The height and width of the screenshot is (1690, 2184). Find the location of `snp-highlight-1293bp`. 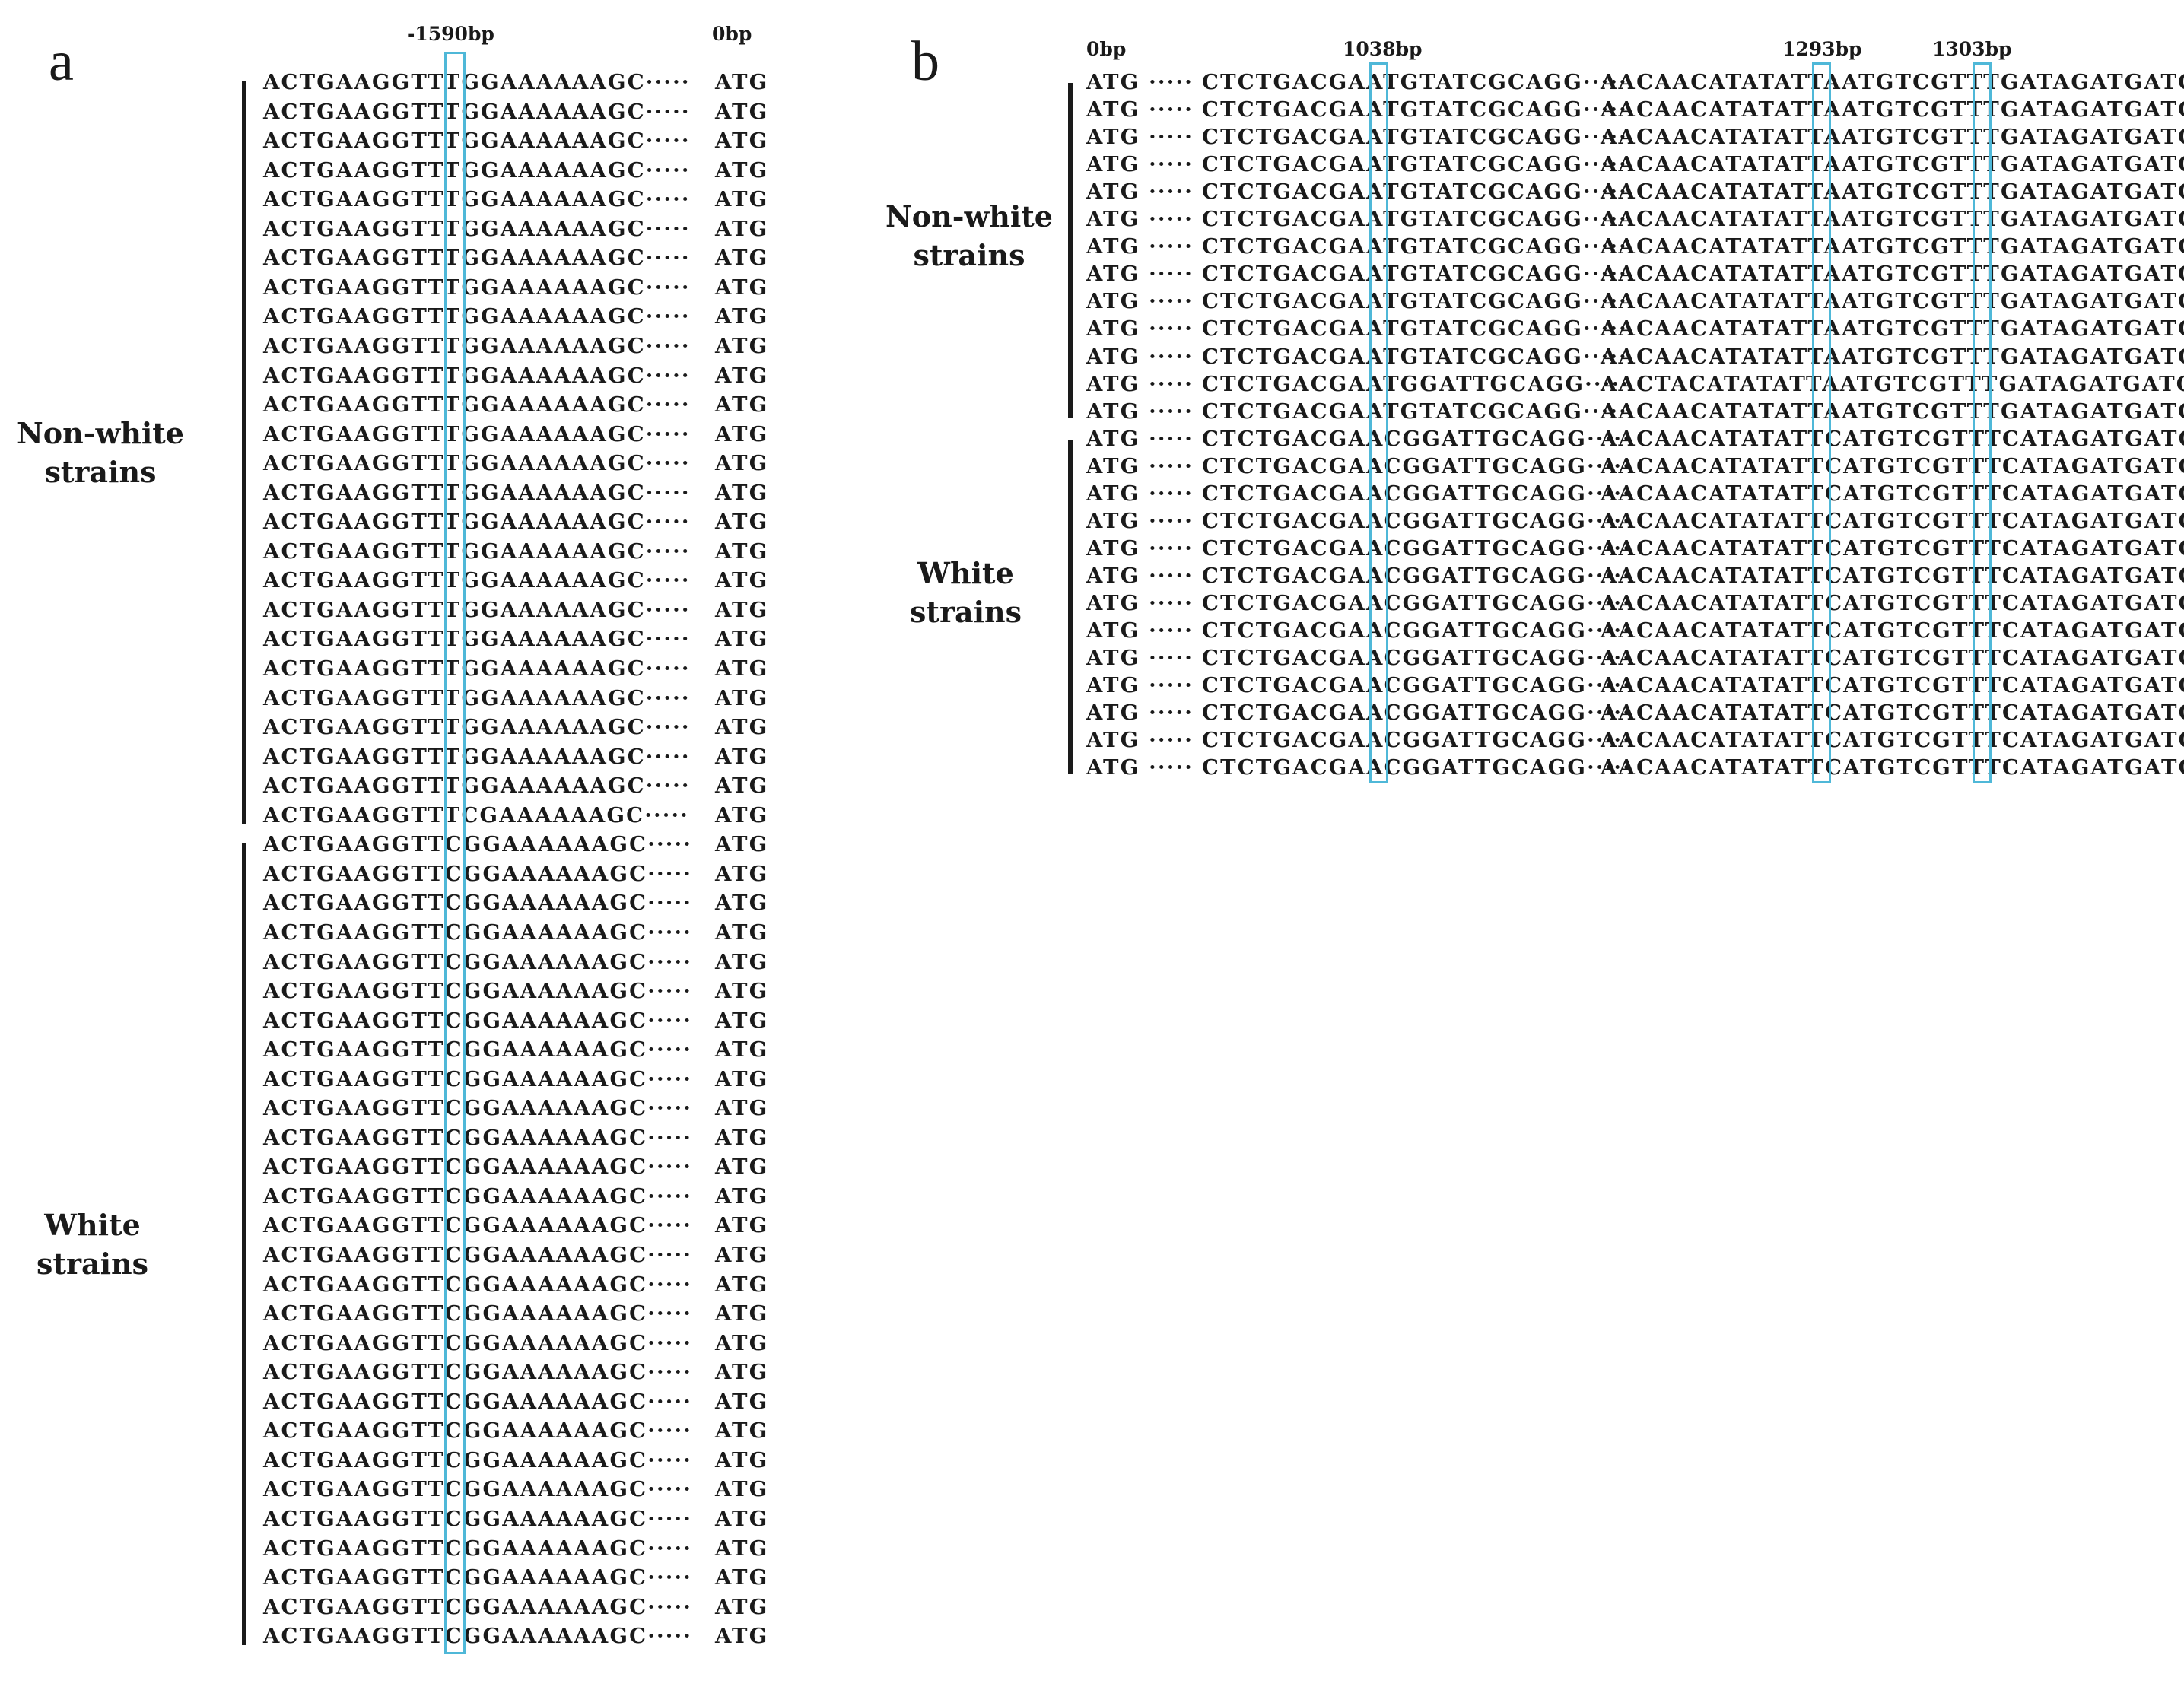

snp-highlight-1293bp is located at coordinates (1821, 423).